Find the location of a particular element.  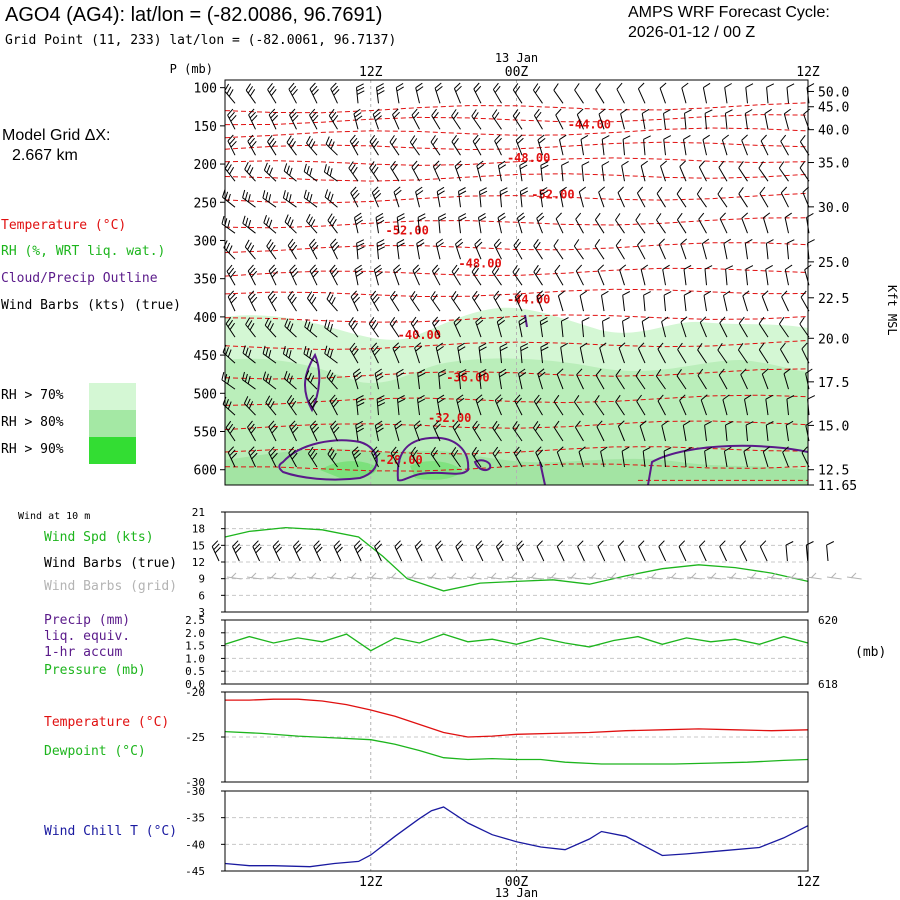

legend-wind-barbs-grid: Wind Barbs (grid) is located at coordinates (111, 586).